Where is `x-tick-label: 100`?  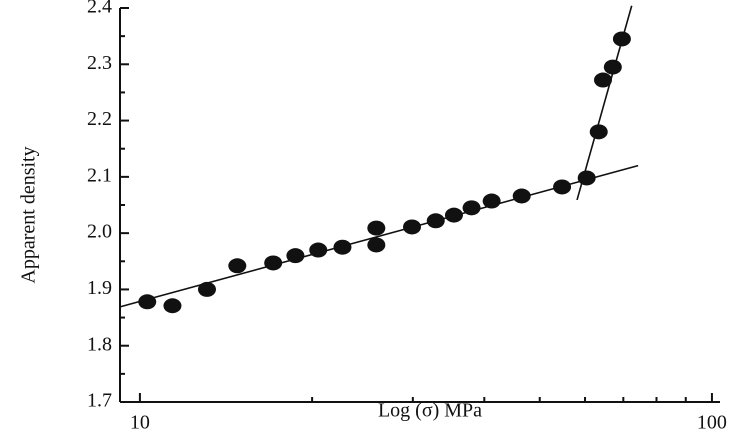 x-tick-label: 100 is located at coordinates (712, 423).